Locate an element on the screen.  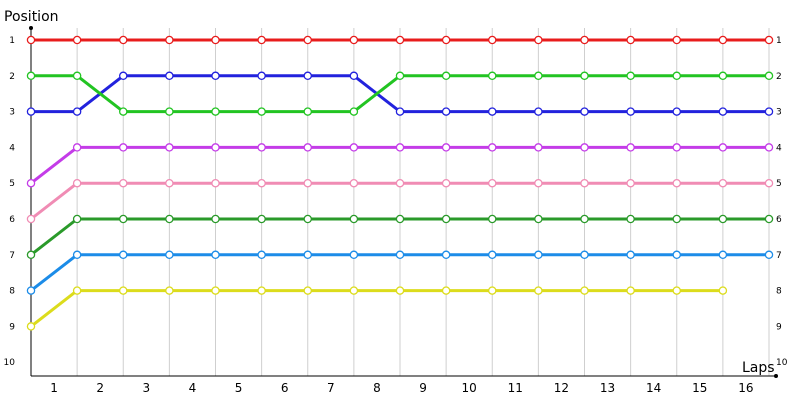
x-tick-label: 14 is located at coordinates (653, 388).